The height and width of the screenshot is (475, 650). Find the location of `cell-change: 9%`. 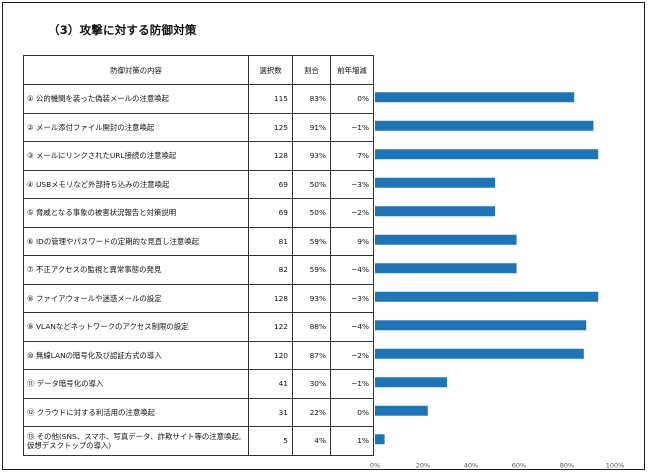

cell-change: 9% is located at coordinates (352, 241).